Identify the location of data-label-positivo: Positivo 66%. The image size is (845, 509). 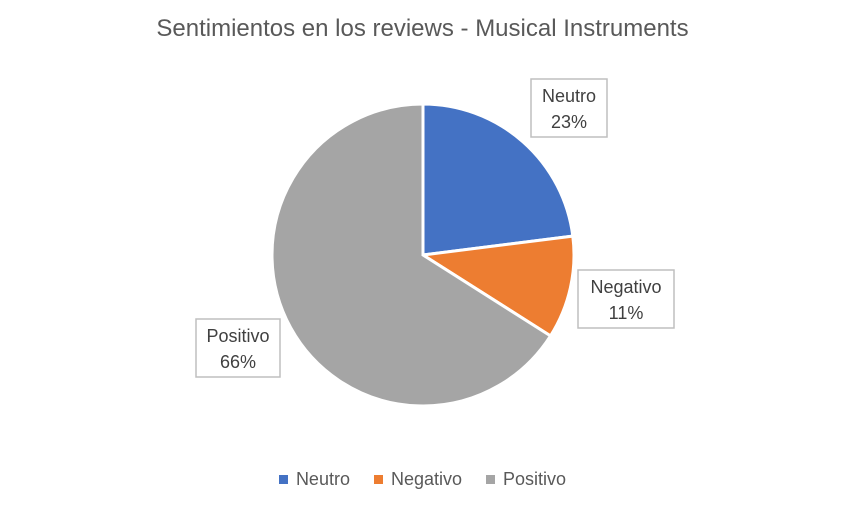
(238, 348).